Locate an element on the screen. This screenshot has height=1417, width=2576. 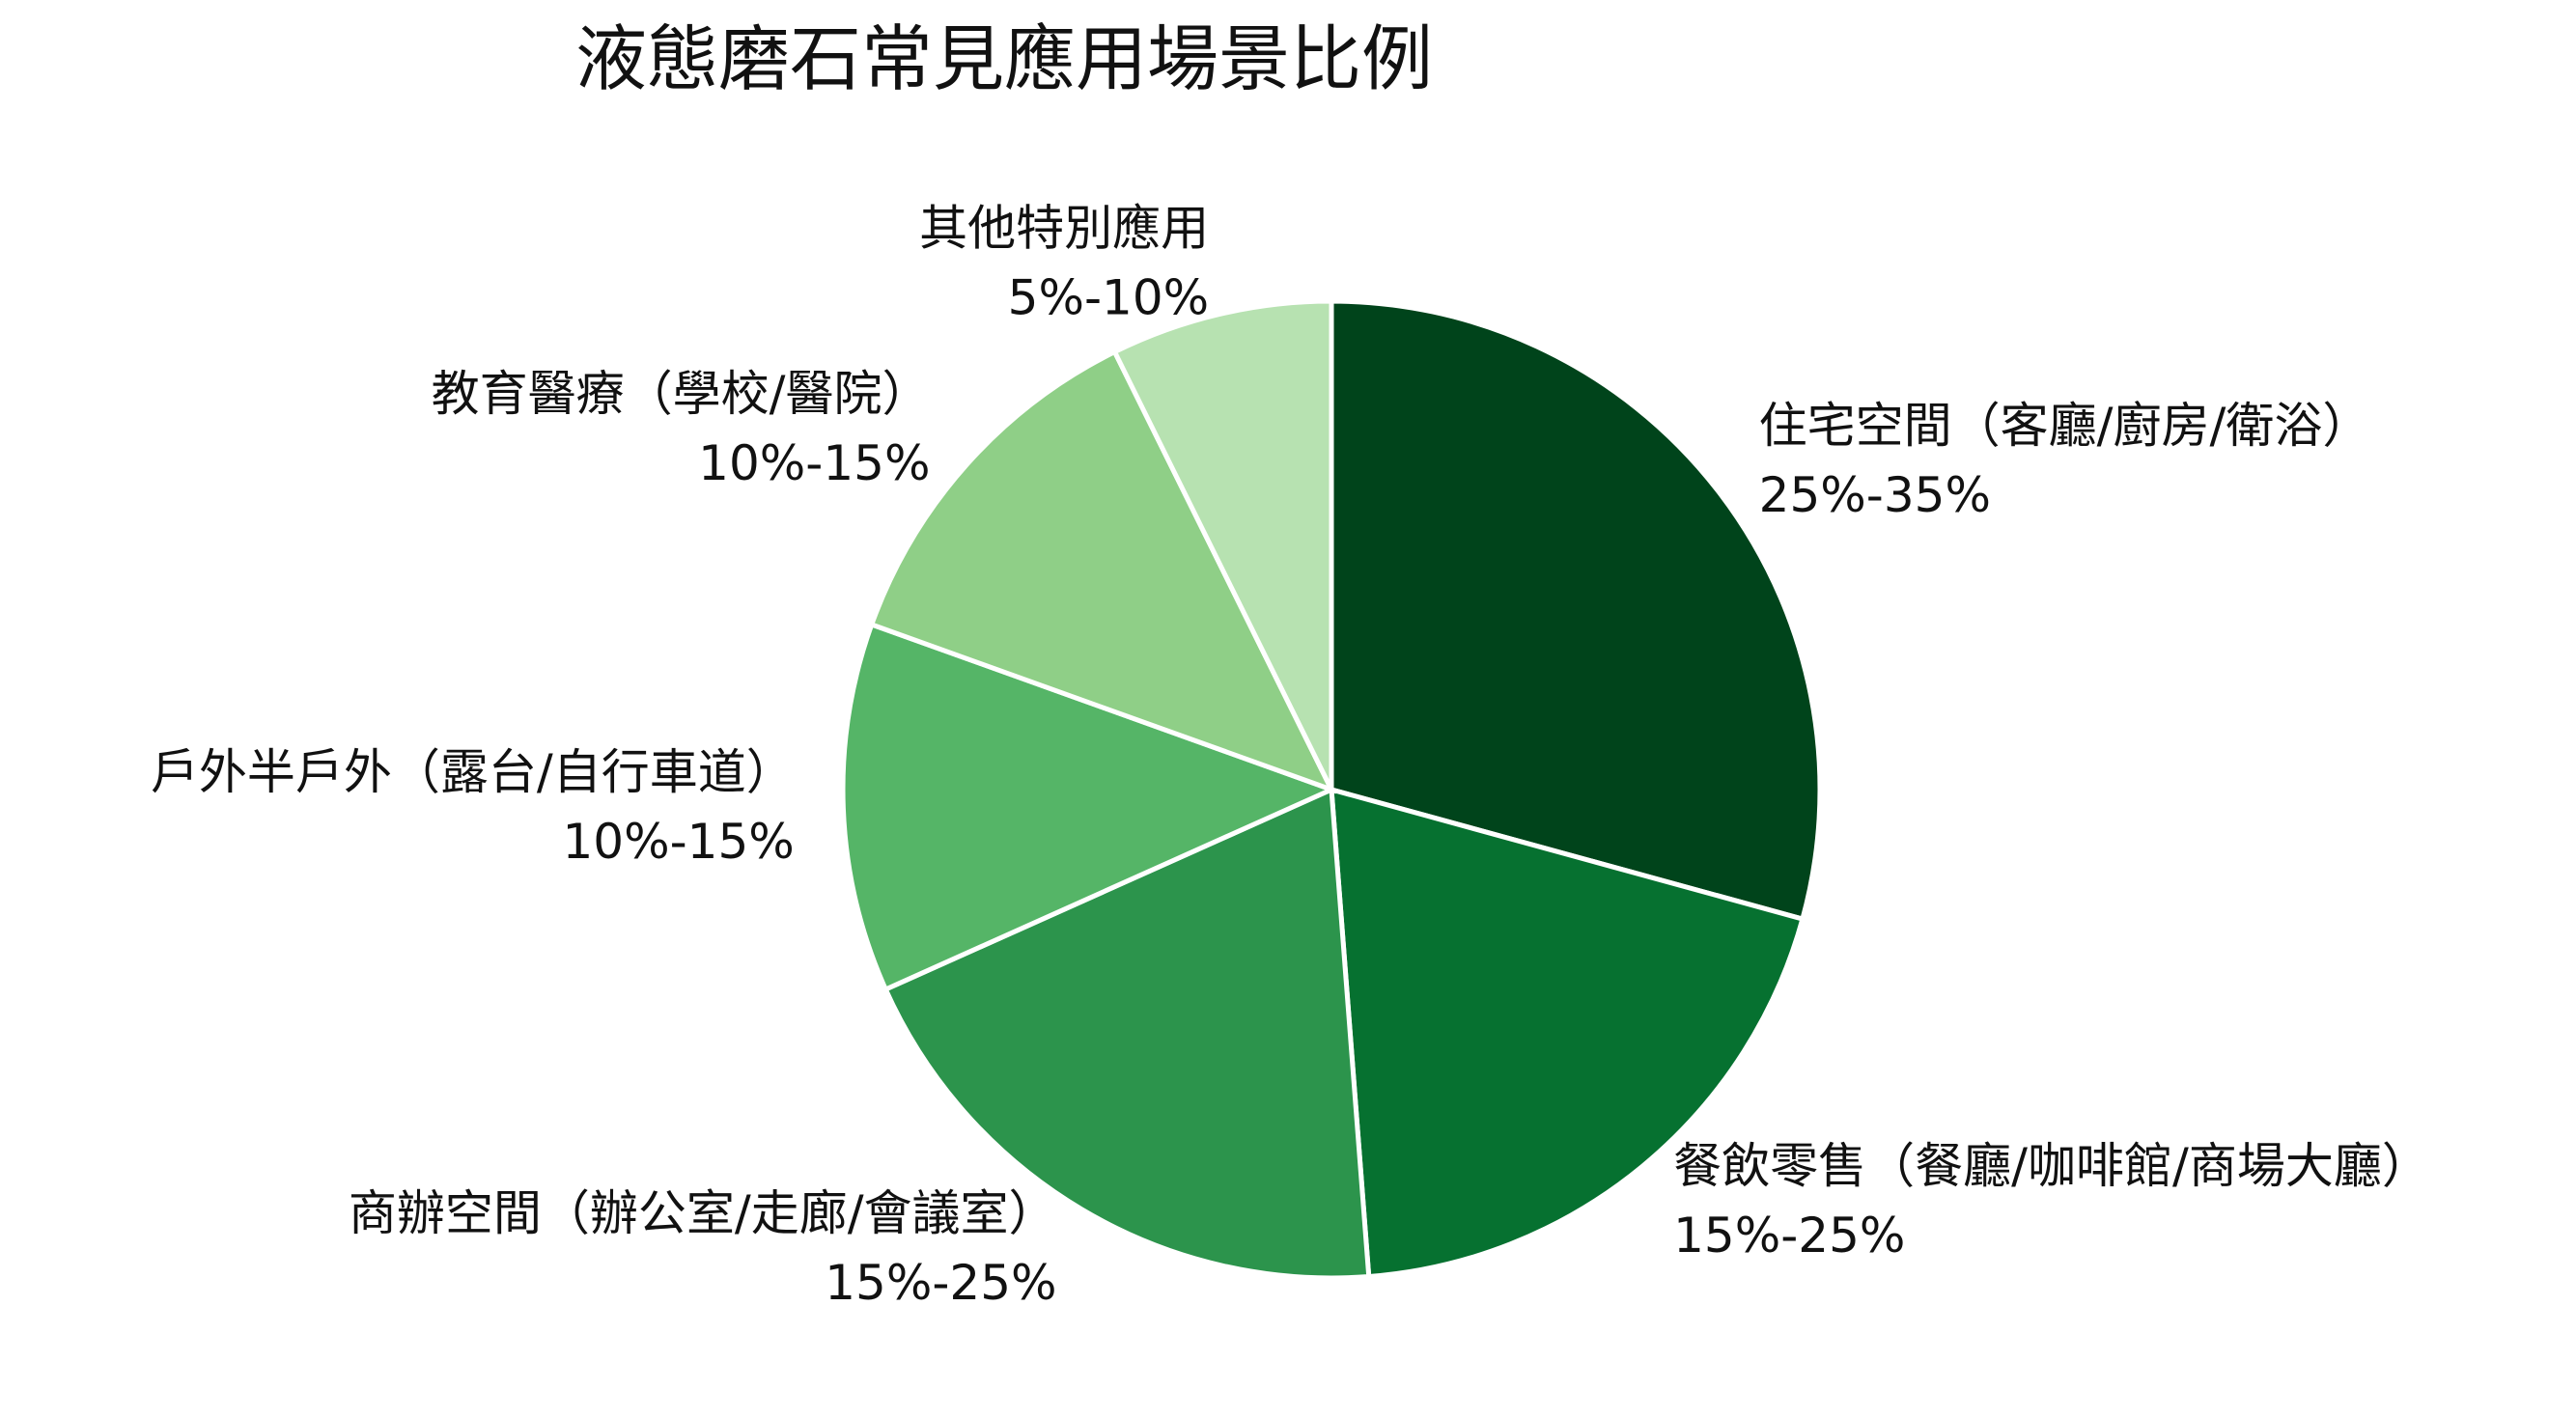
slice-label: 餐飲零售（餐廳/咖啡館/商場大廳） is located at coordinates (2052, 1166).